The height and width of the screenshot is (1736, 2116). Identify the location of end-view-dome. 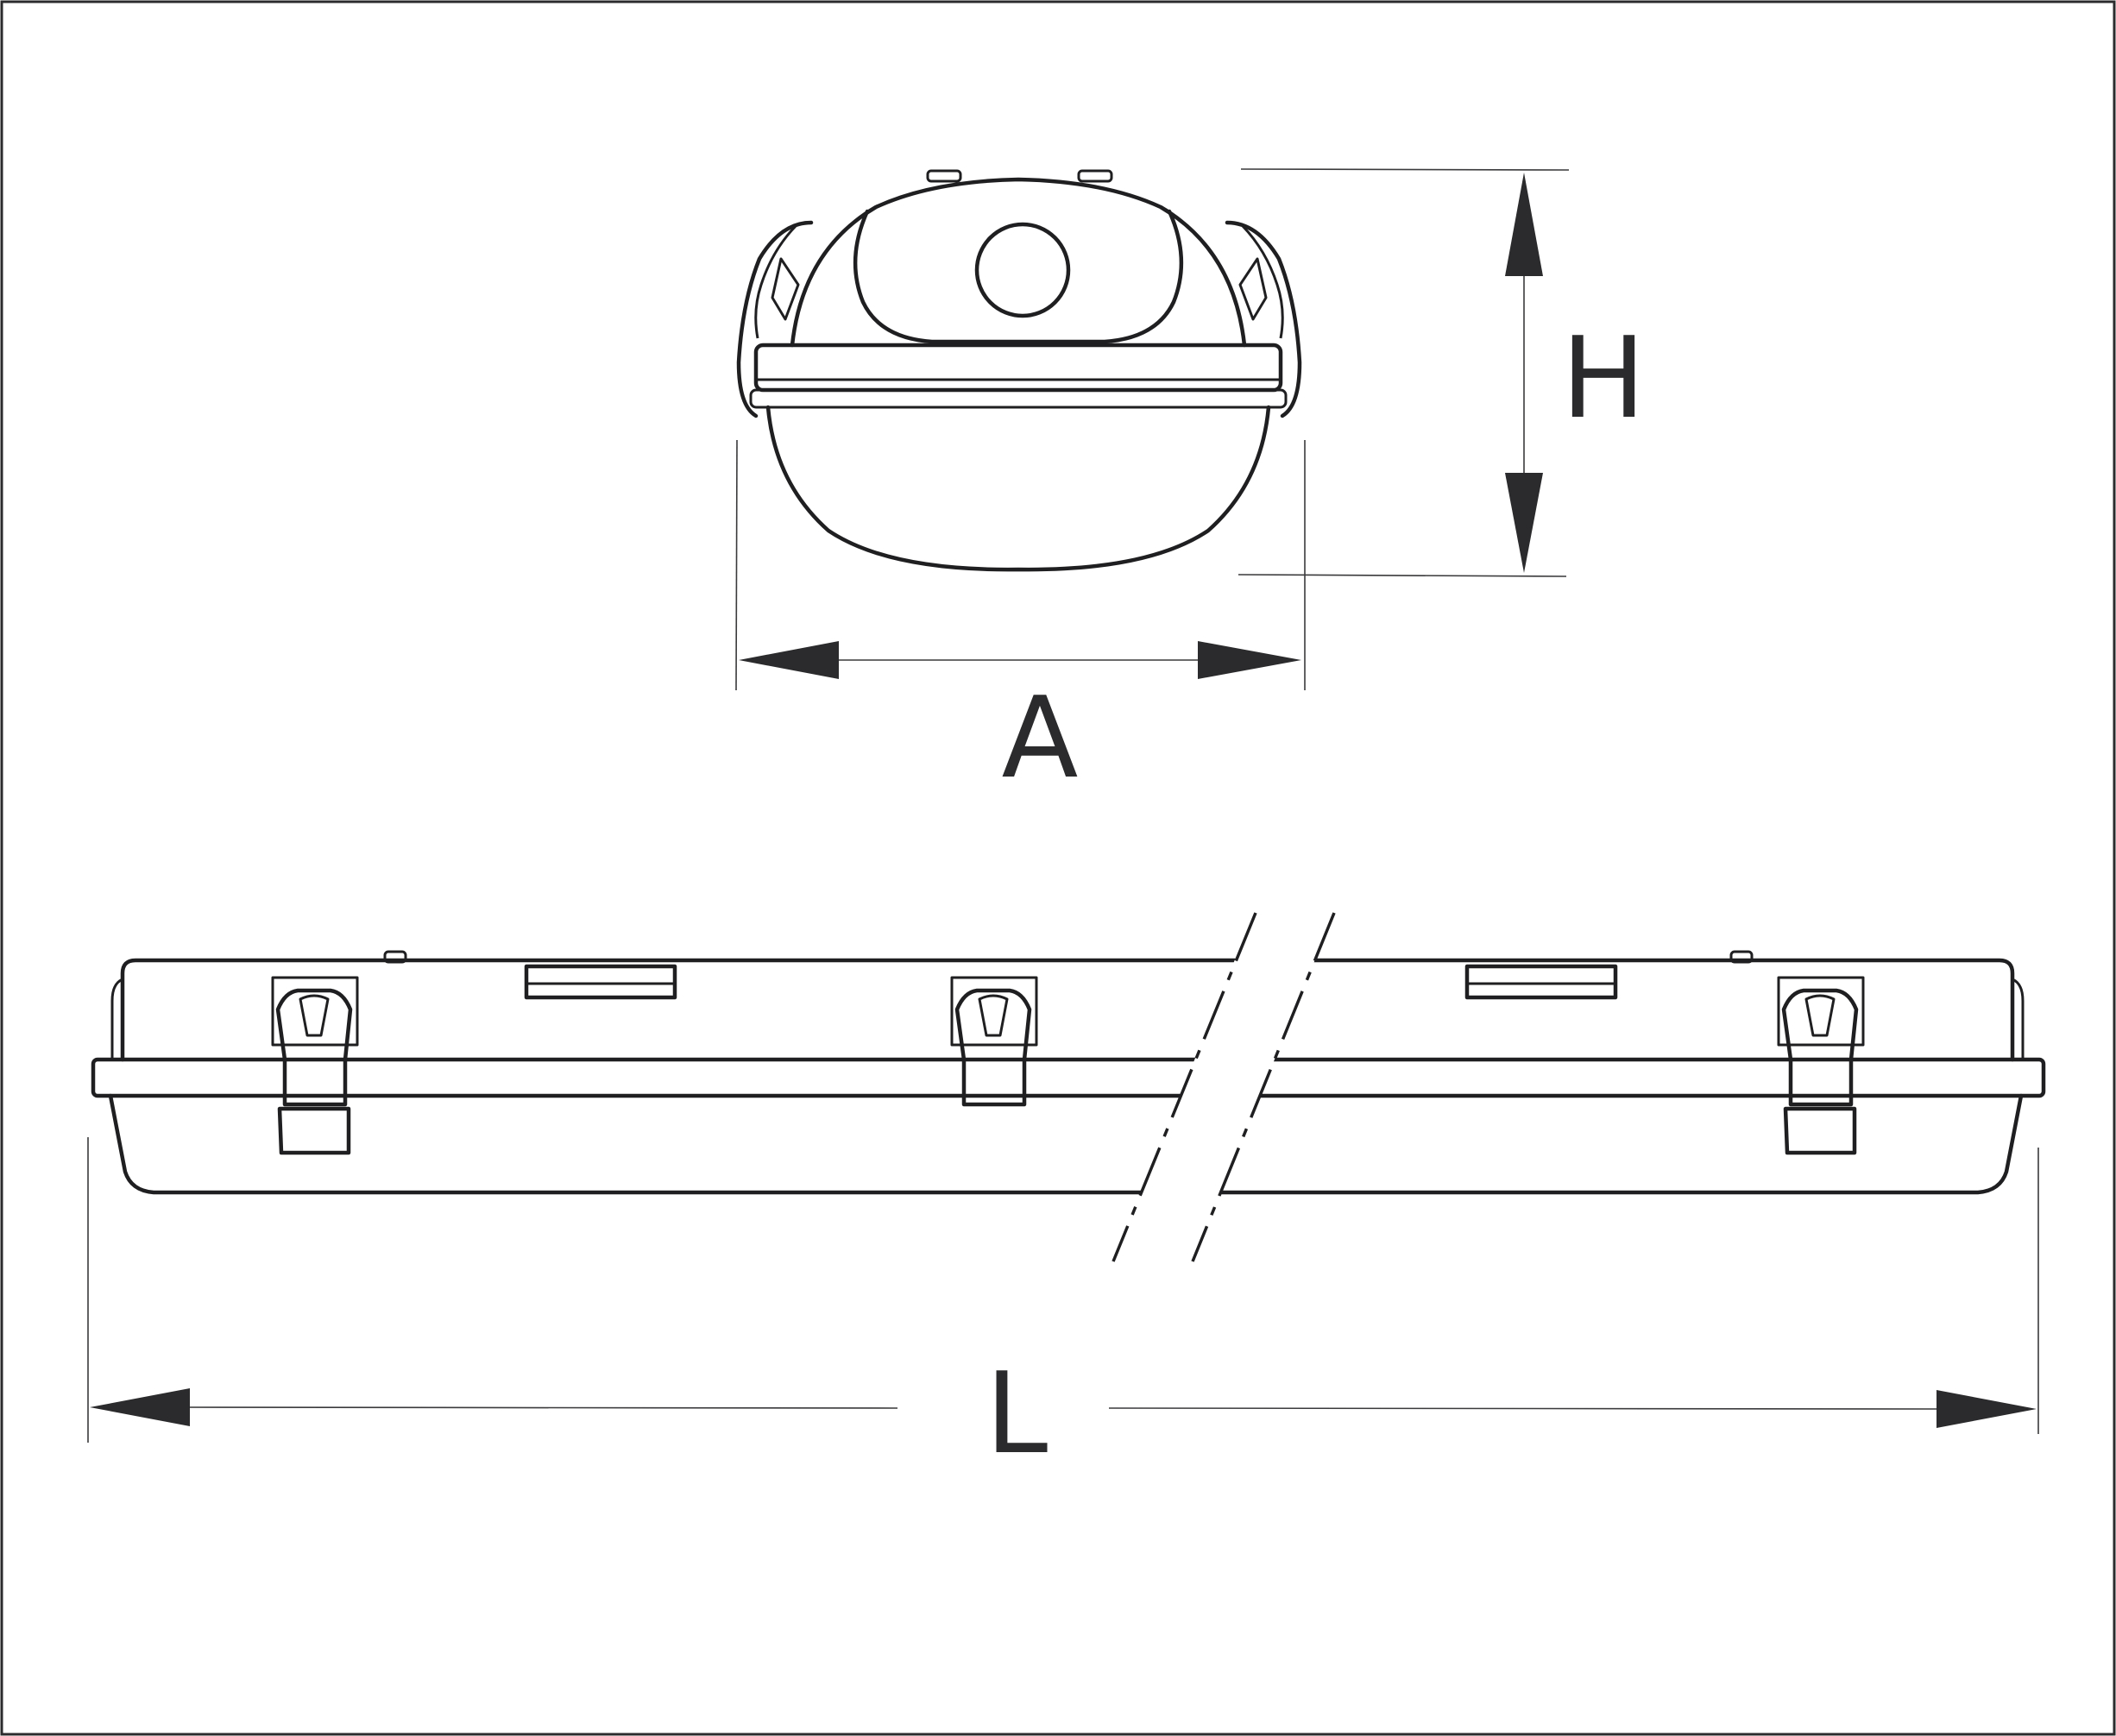
(1018, 262).